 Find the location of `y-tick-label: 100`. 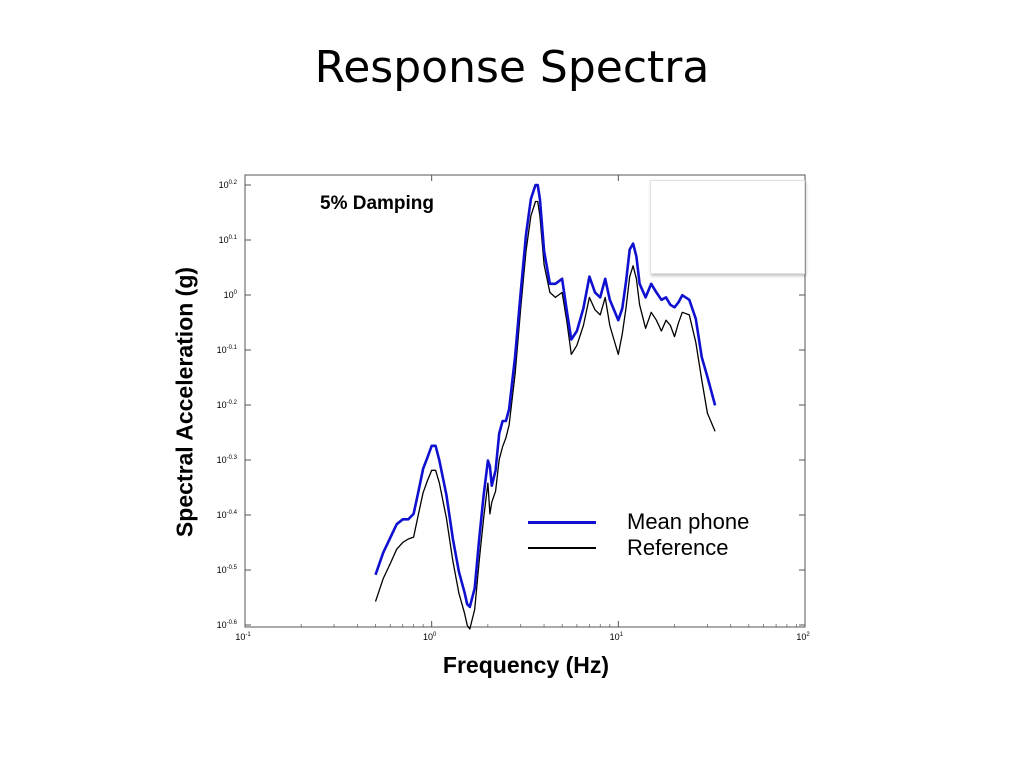

y-tick-label: 100 is located at coordinates (231, 295).